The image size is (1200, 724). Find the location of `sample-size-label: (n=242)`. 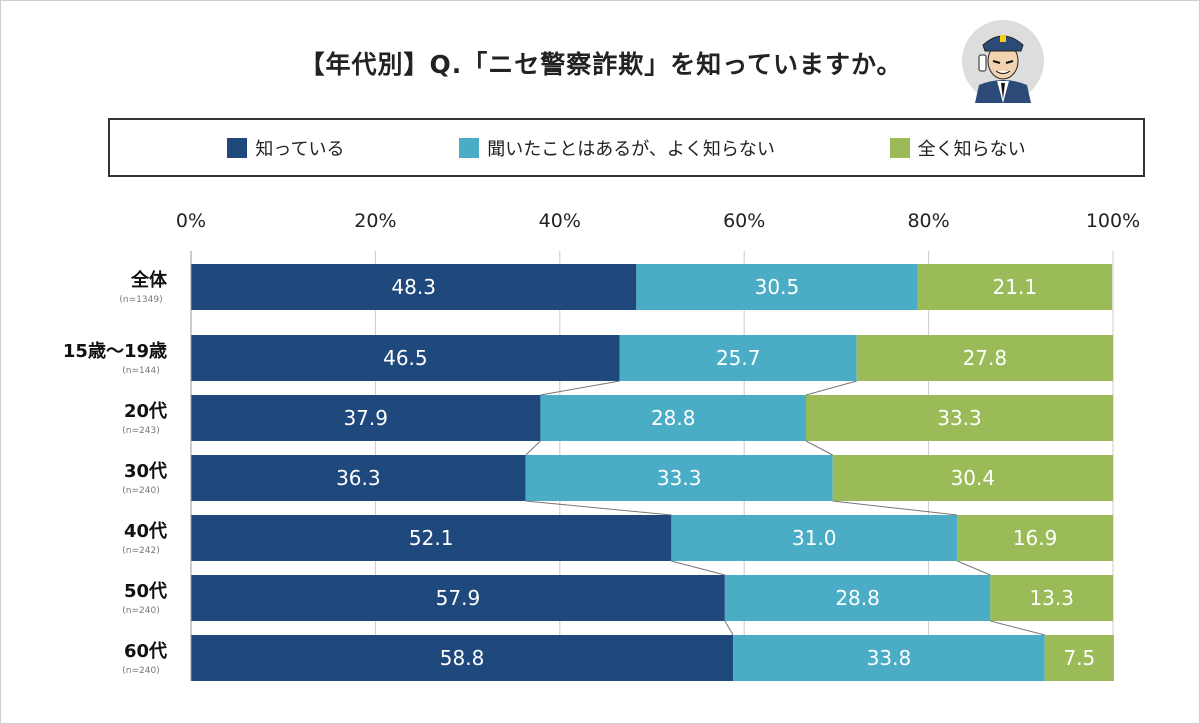

sample-size-label: (n=242) is located at coordinates (140, 551).